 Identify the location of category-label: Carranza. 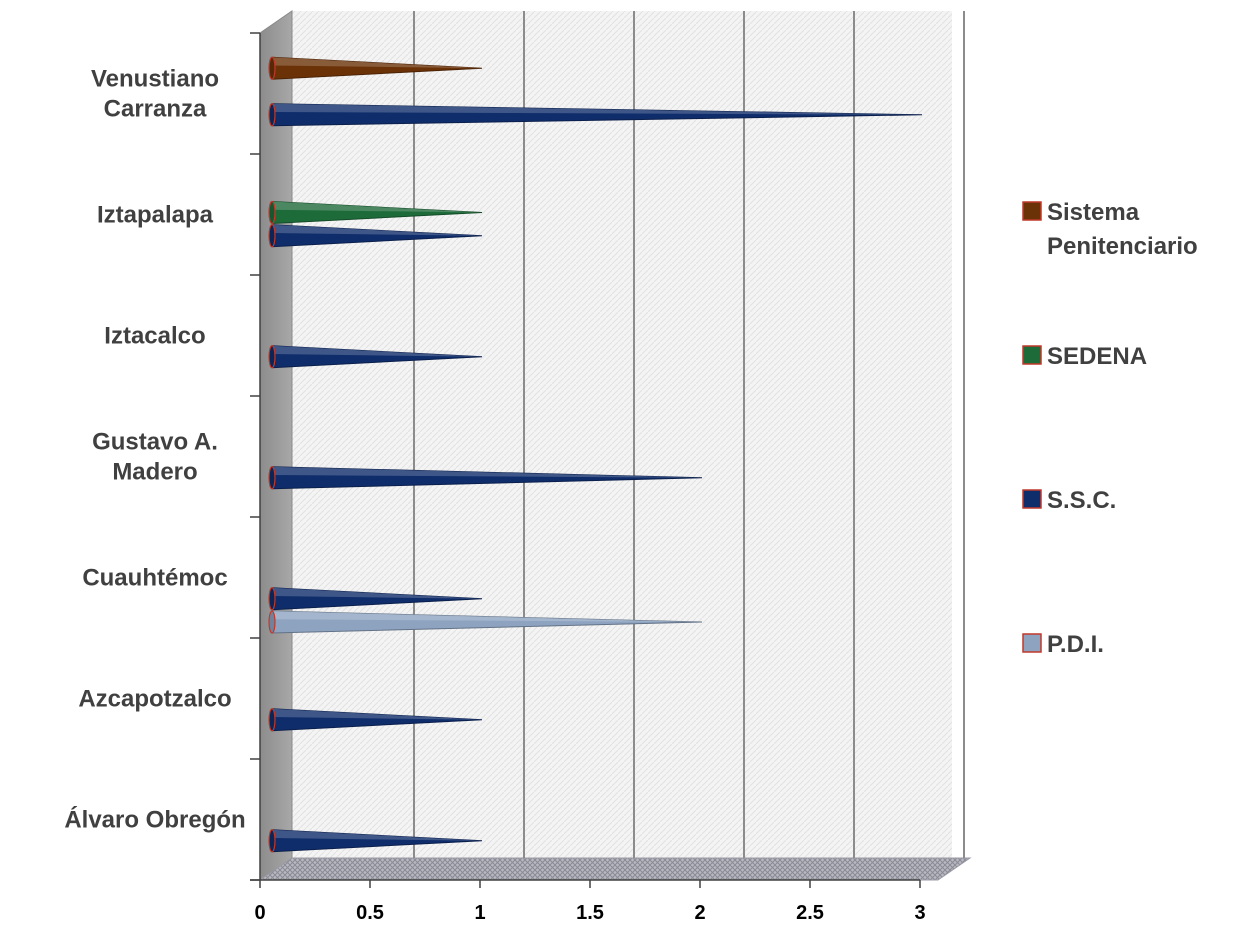
(155, 109).